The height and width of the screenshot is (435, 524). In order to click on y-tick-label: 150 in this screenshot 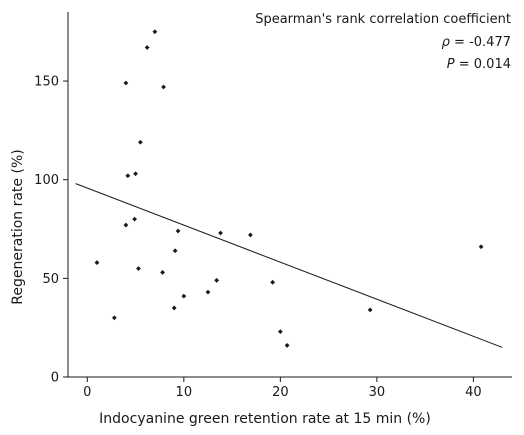, I will do `click(46, 82)`.